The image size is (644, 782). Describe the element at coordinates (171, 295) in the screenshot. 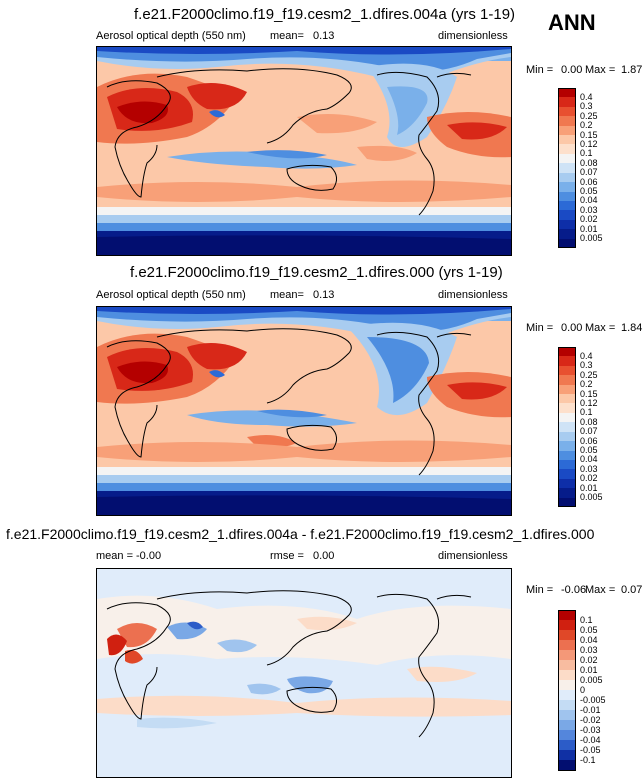

I see `panel2-variable-label: Aerosol optical depth (550 nm)` at that location.